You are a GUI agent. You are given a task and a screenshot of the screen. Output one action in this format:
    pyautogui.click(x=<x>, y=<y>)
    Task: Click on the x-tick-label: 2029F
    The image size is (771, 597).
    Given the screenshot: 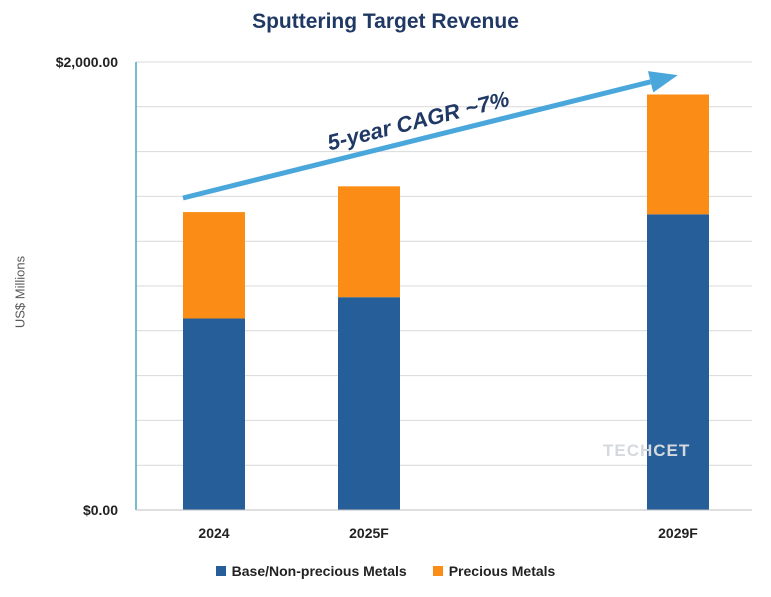 What is the action you would take?
    pyautogui.click(x=678, y=533)
    